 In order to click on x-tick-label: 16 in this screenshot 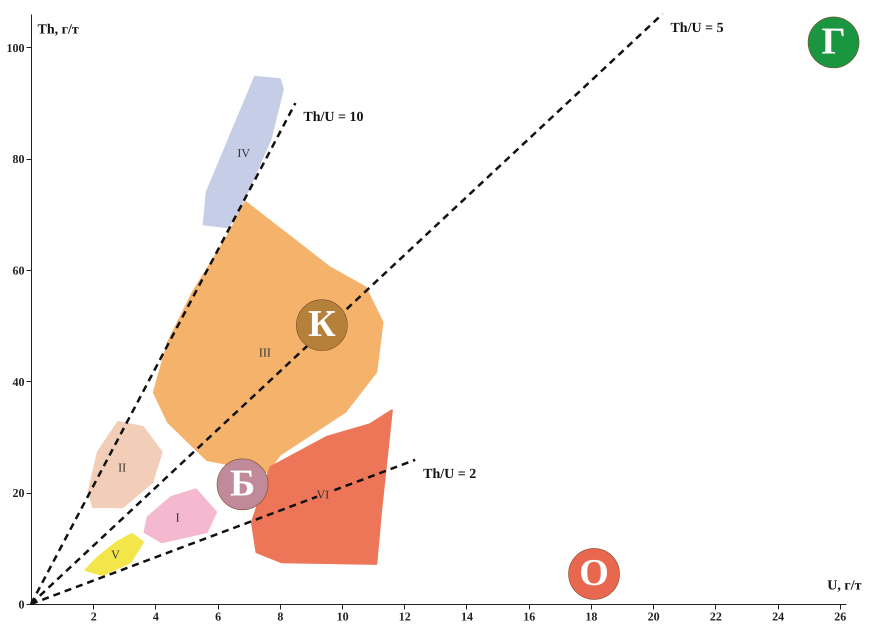, I will do `click(529, 617)`.